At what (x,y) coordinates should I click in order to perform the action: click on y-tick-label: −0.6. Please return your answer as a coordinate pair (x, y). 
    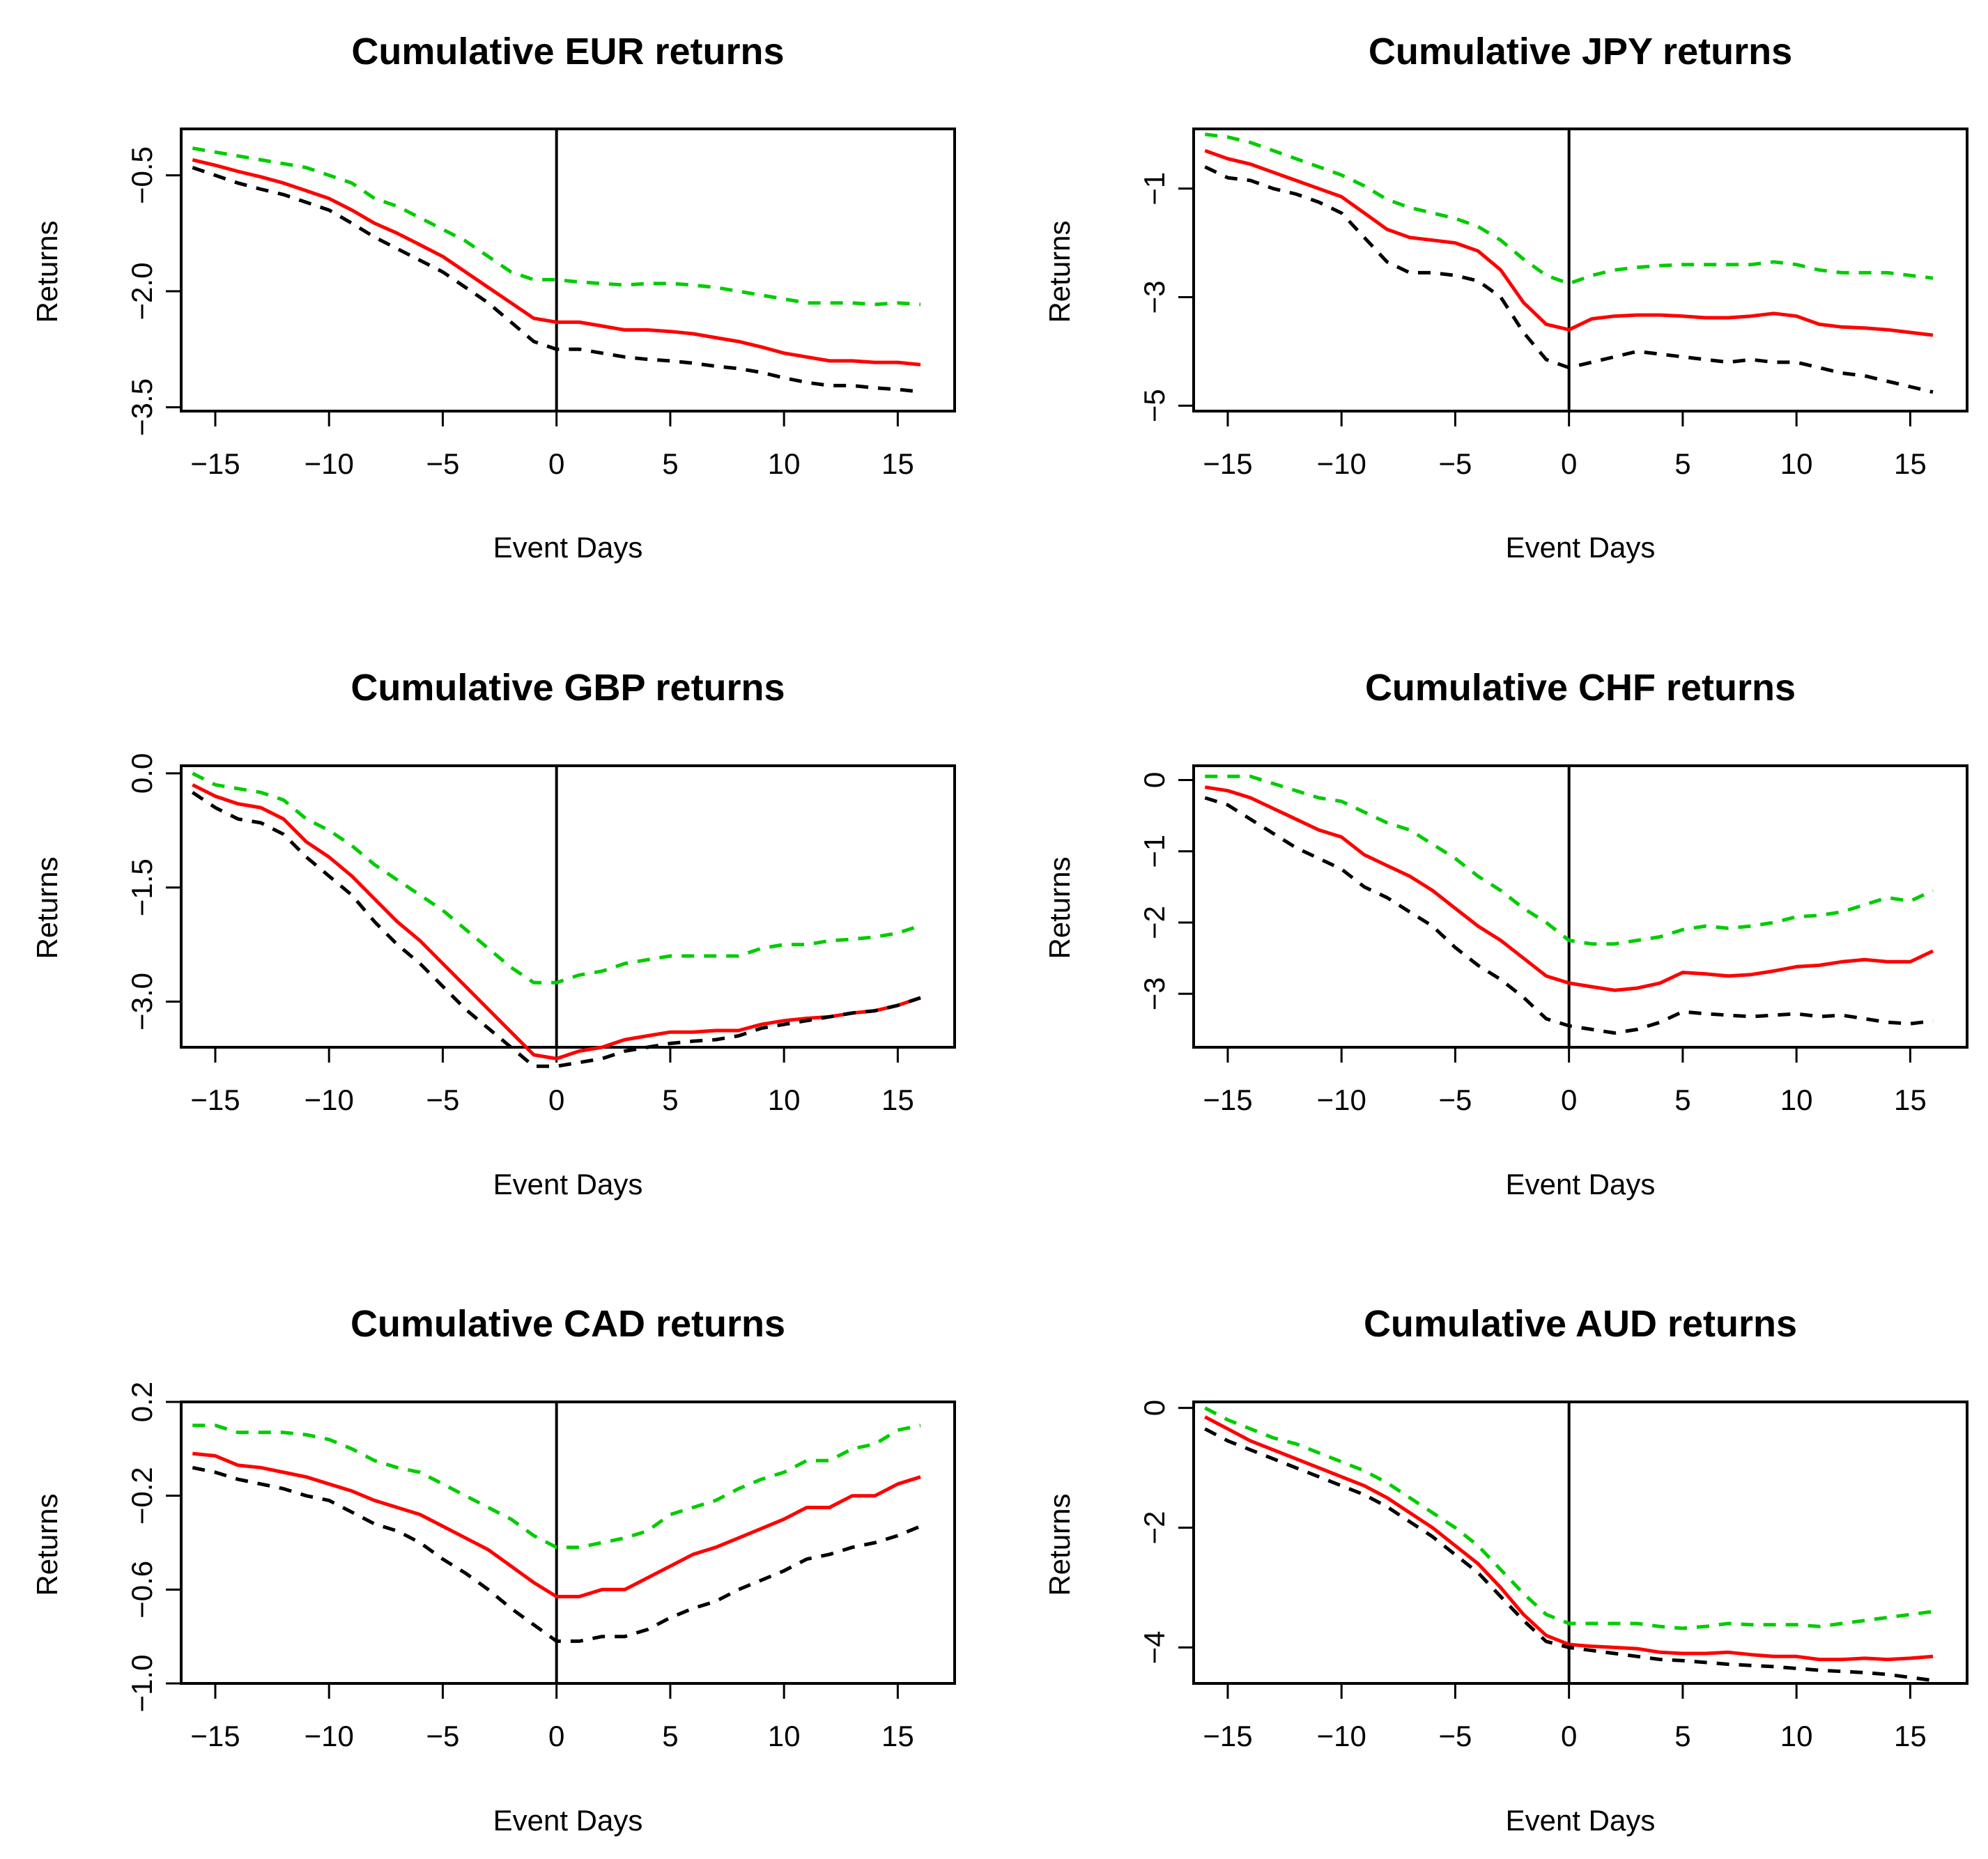
    Looking at the image, I should click on (141, 1590).